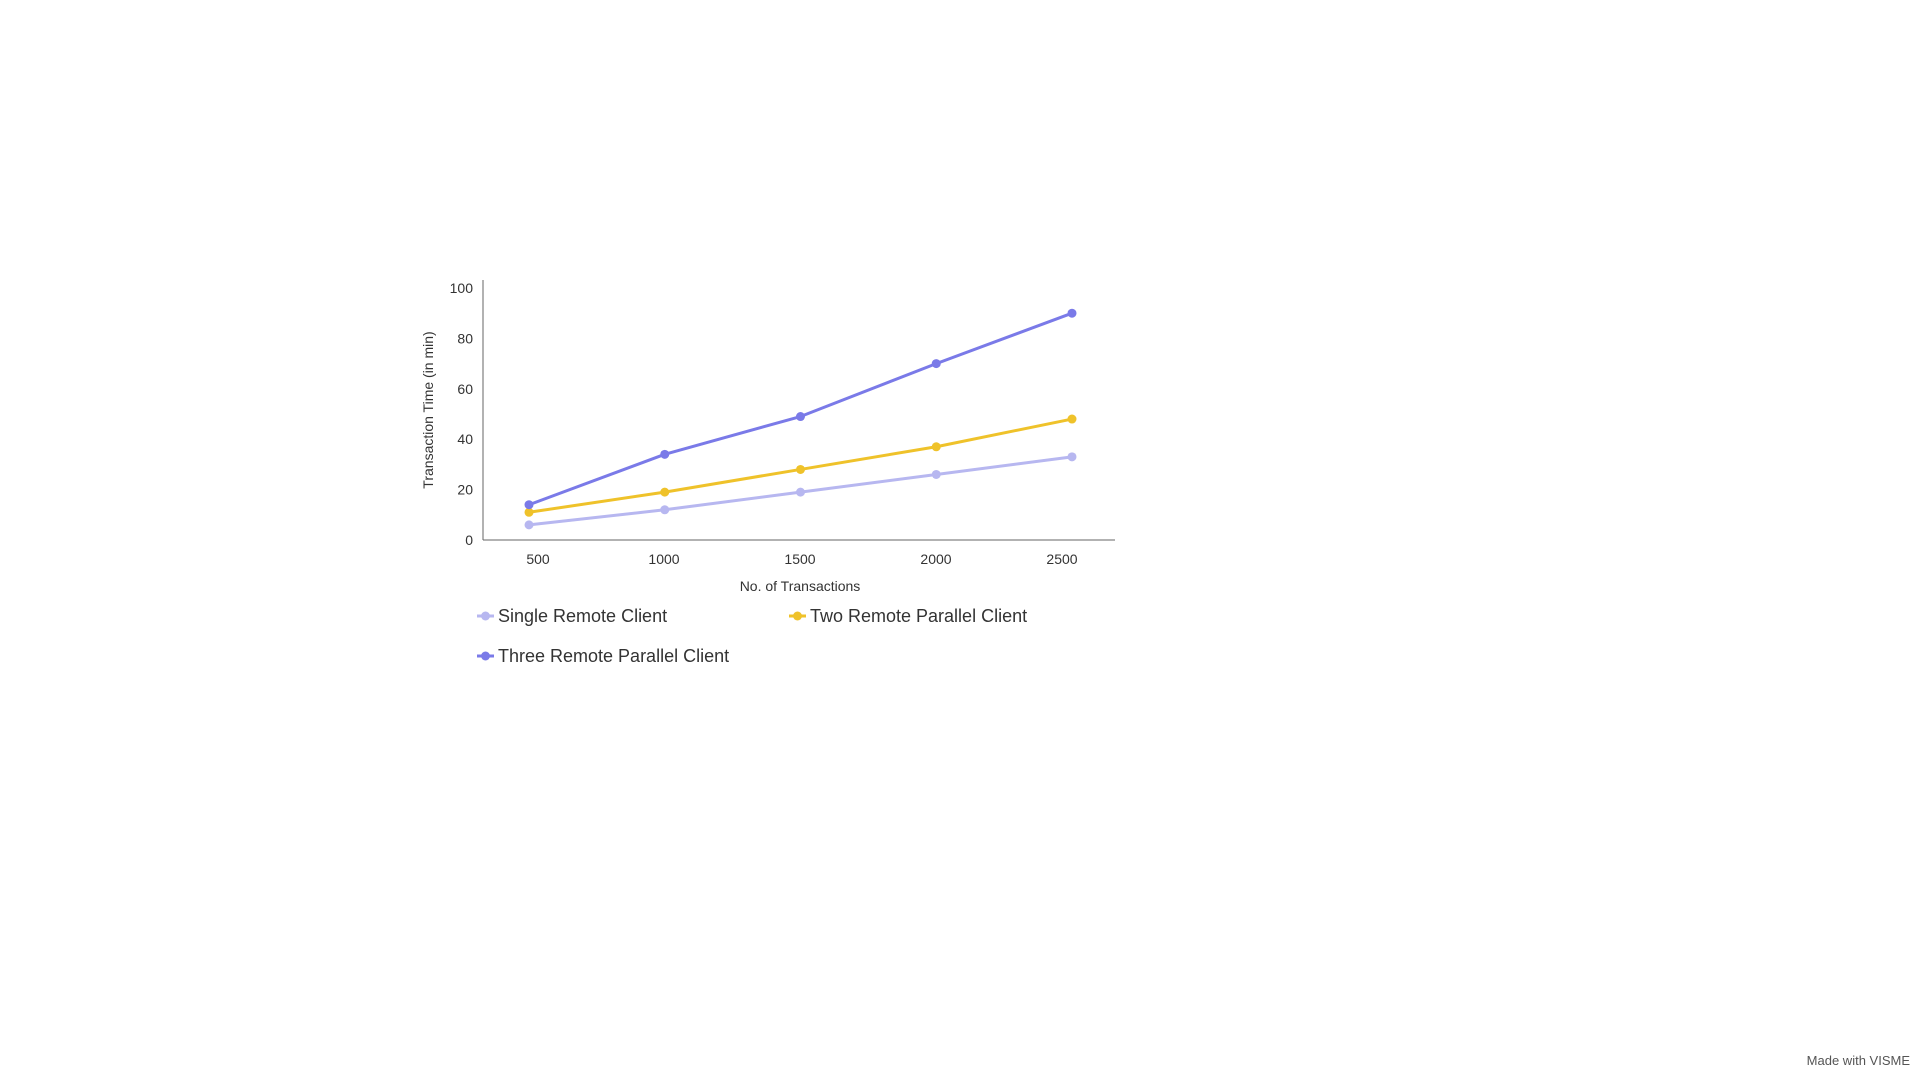 This screenshot has height=1080, width=1920. Describe the element at coordinates (538, 559) in the screenshot. I see `x-tick-label: 500` at that location.